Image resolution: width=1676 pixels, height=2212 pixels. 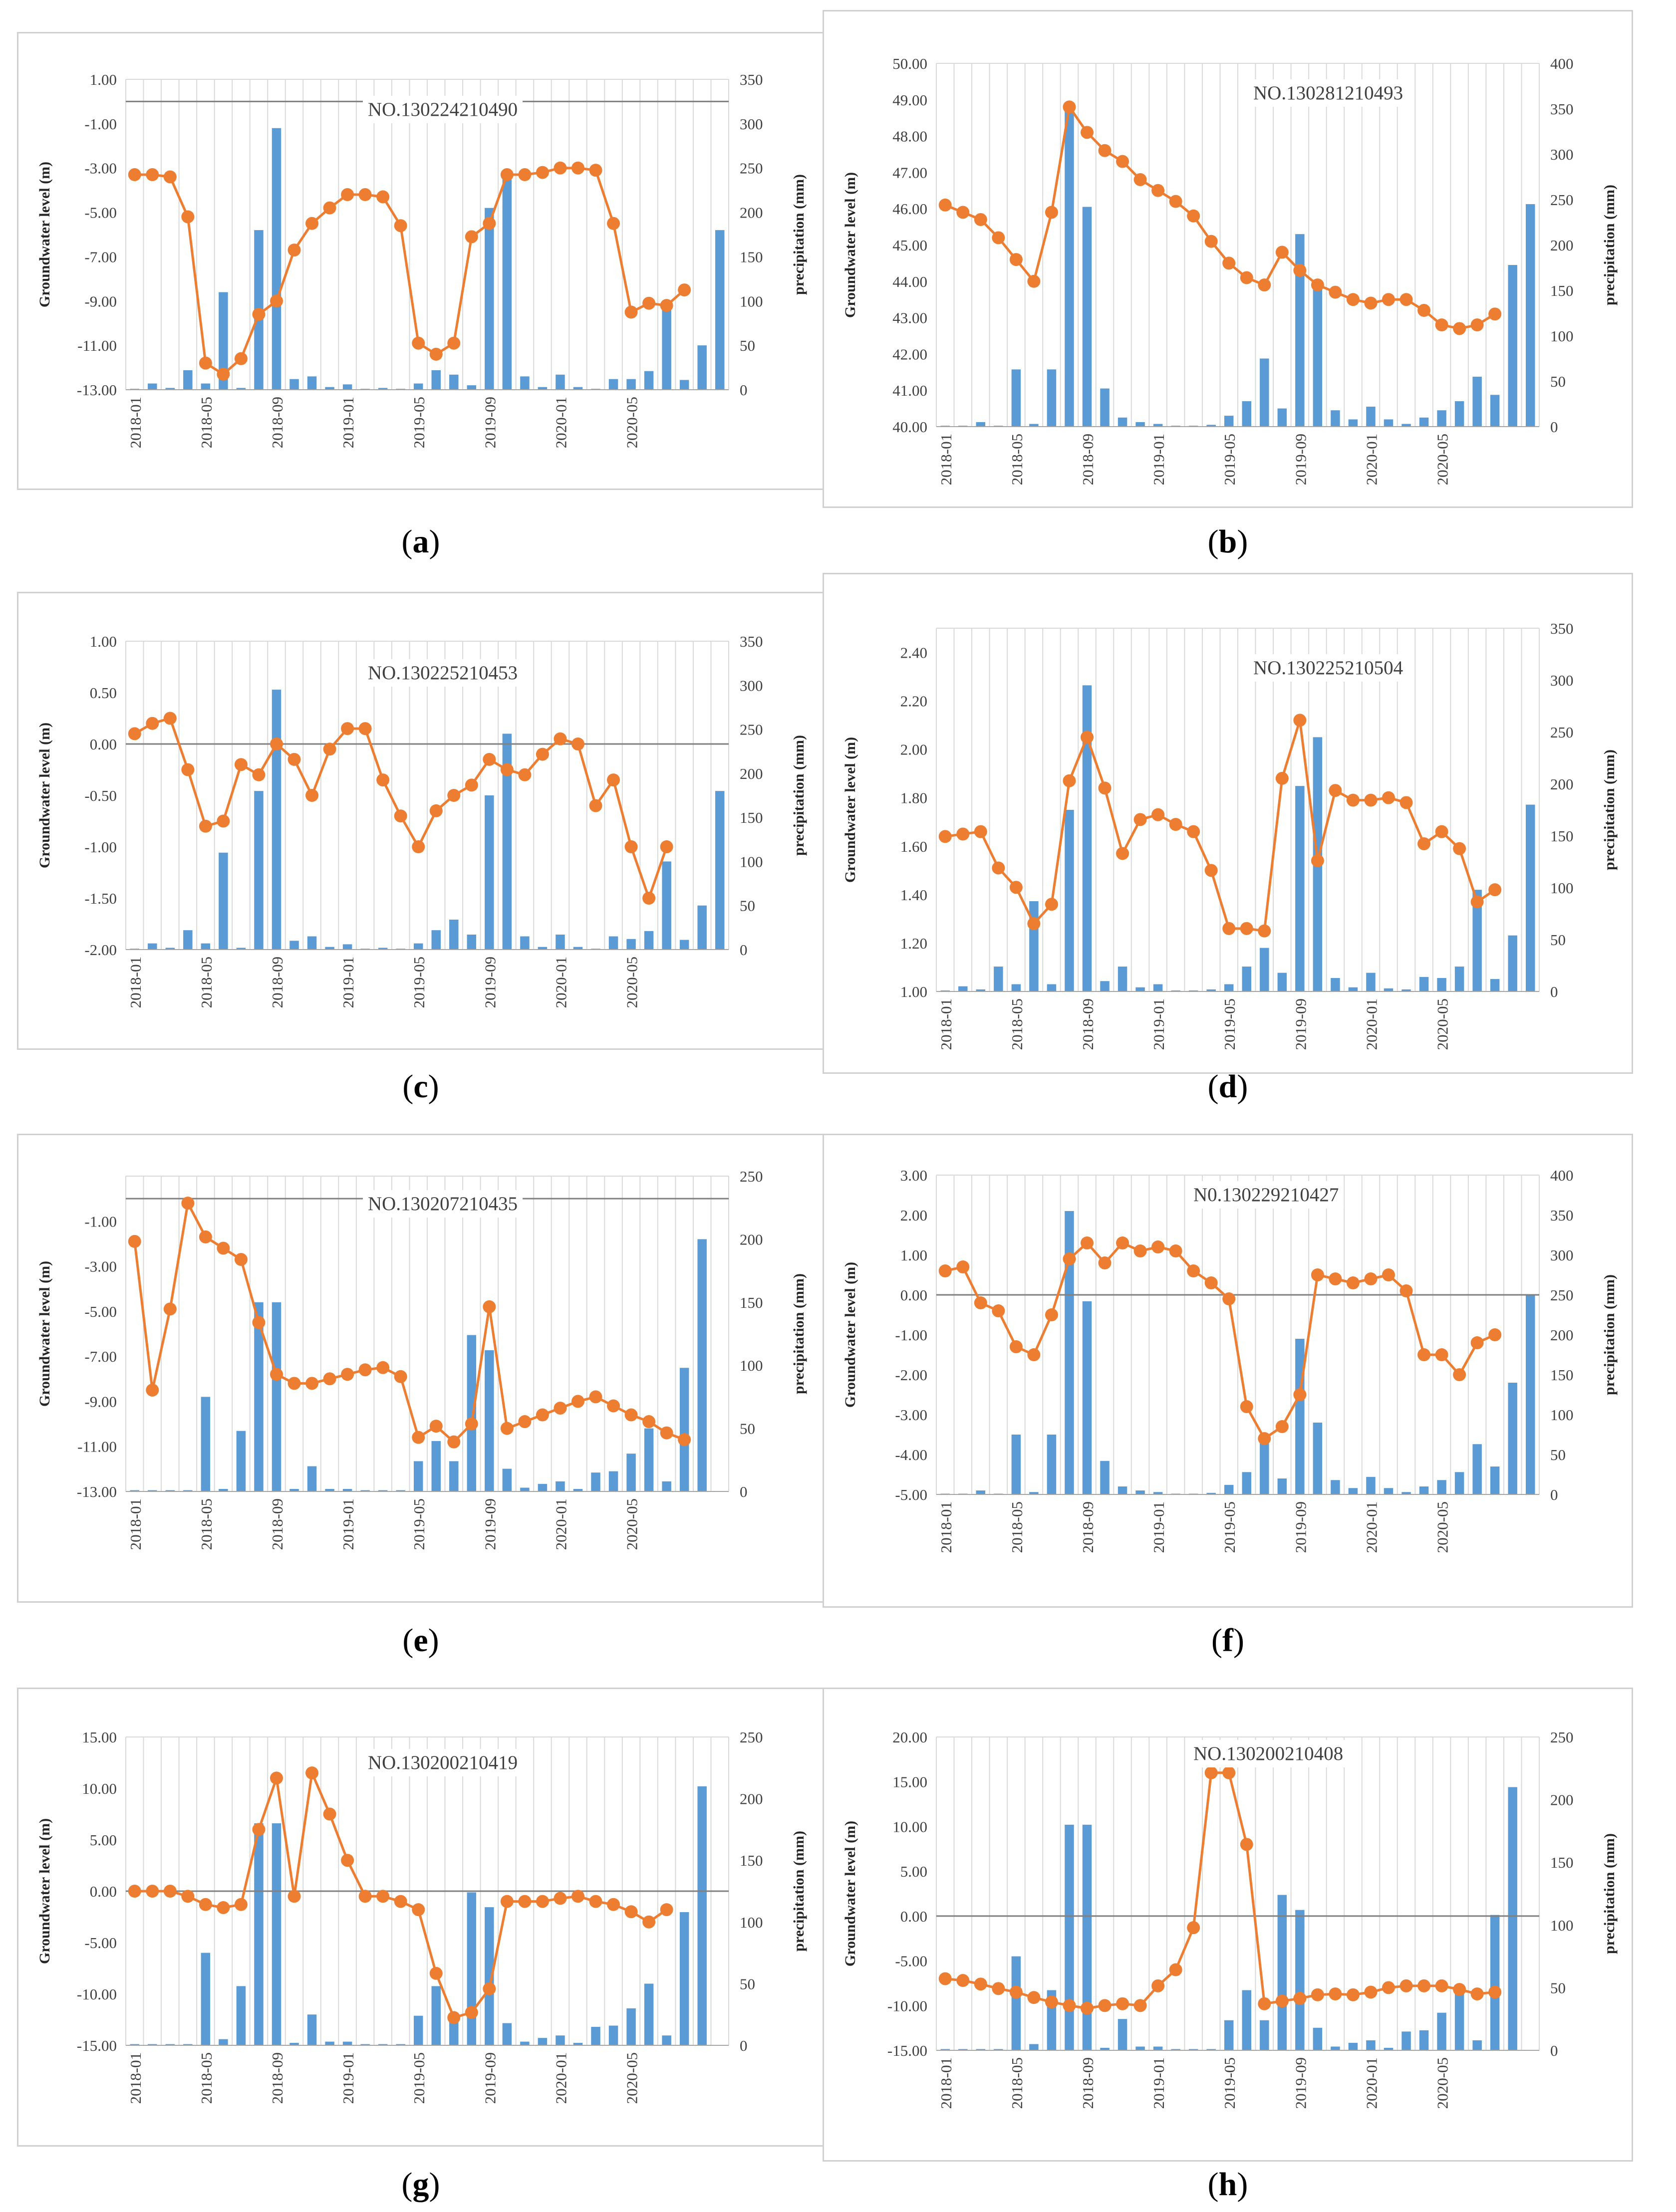 I want to click on y2-axis-title: precipitation (mm), so click(x=1609, y=1334).